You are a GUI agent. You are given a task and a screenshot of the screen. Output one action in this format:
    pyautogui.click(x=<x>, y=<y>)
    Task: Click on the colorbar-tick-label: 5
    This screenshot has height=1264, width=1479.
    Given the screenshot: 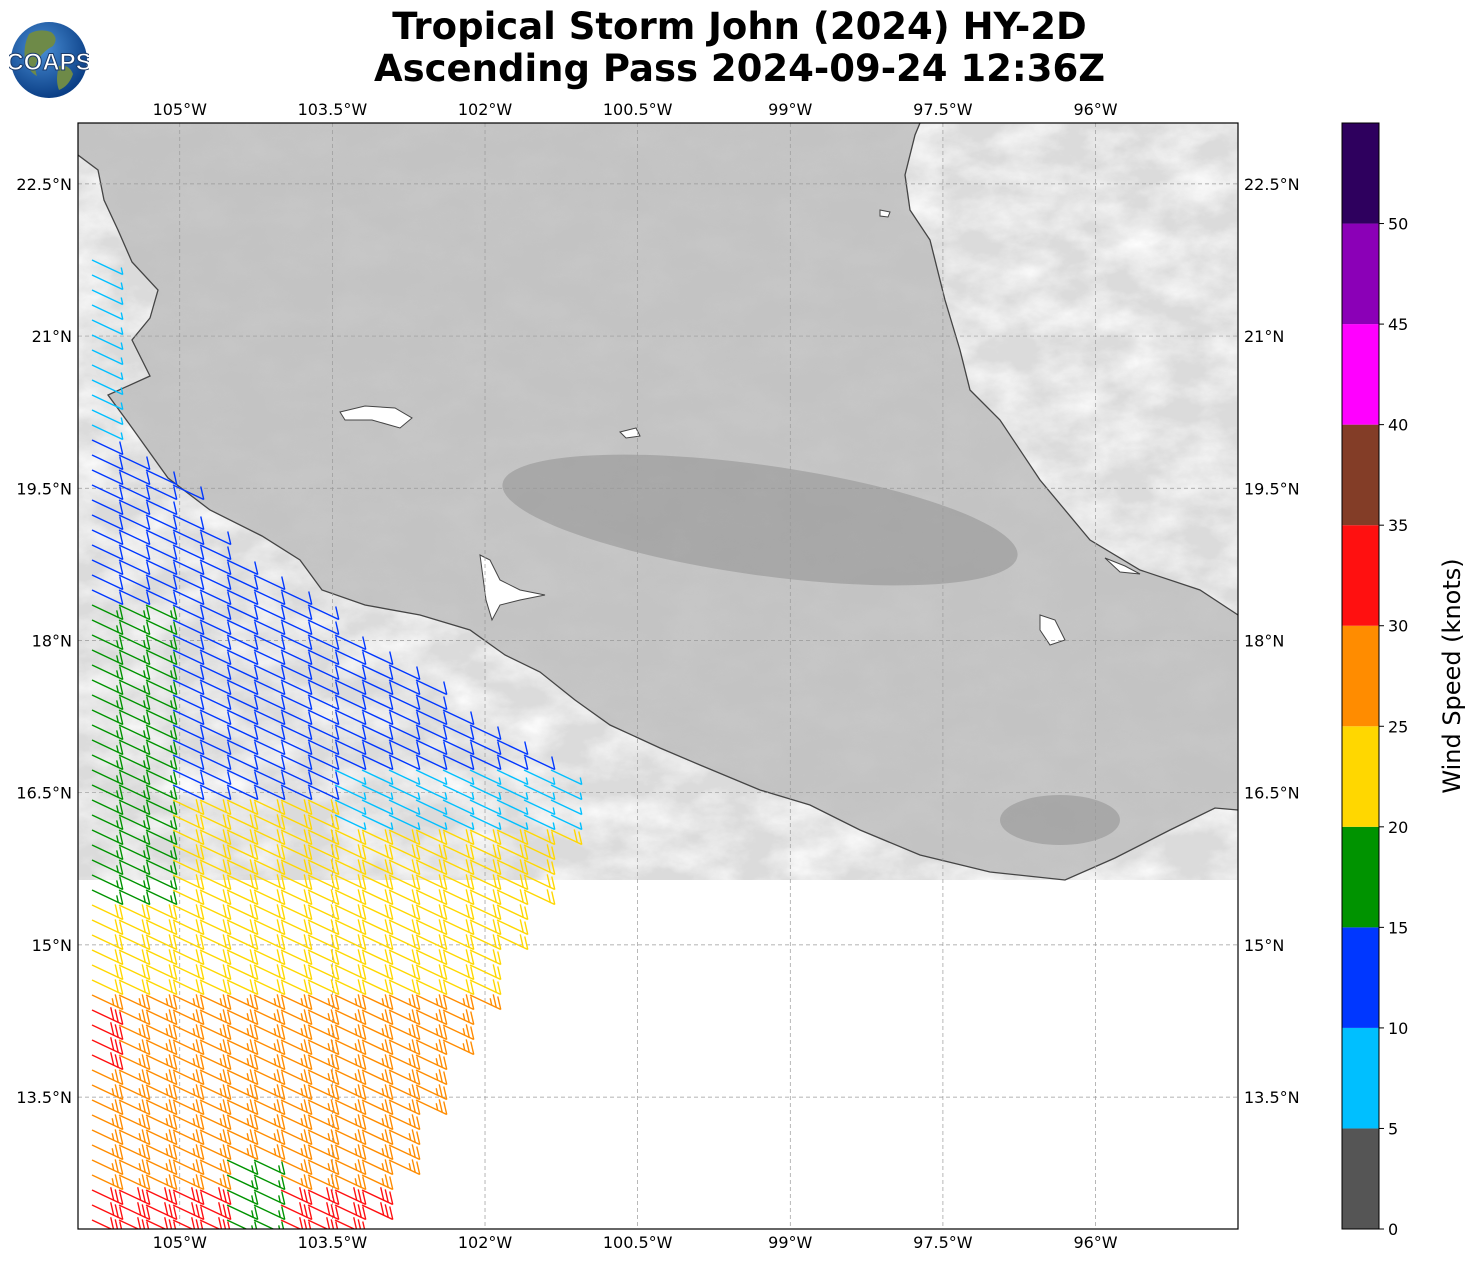 What is the action you would take?
    pyautogui.click(x=1393, y=1128)
    